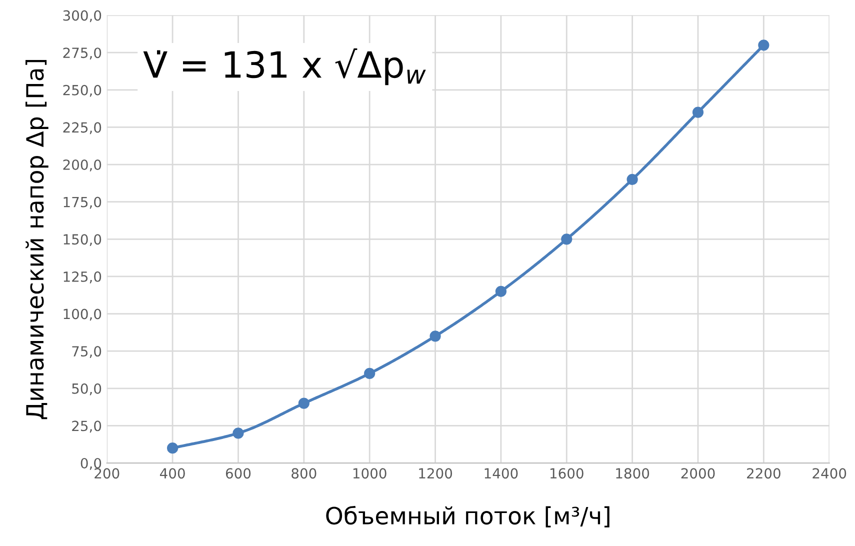 The width and height of the screenshot is (855, 546). What do you see at coordinates (501, 473) in the screenshot?
I see `x-tick-label: 1400` at bounding box center [501, 473].